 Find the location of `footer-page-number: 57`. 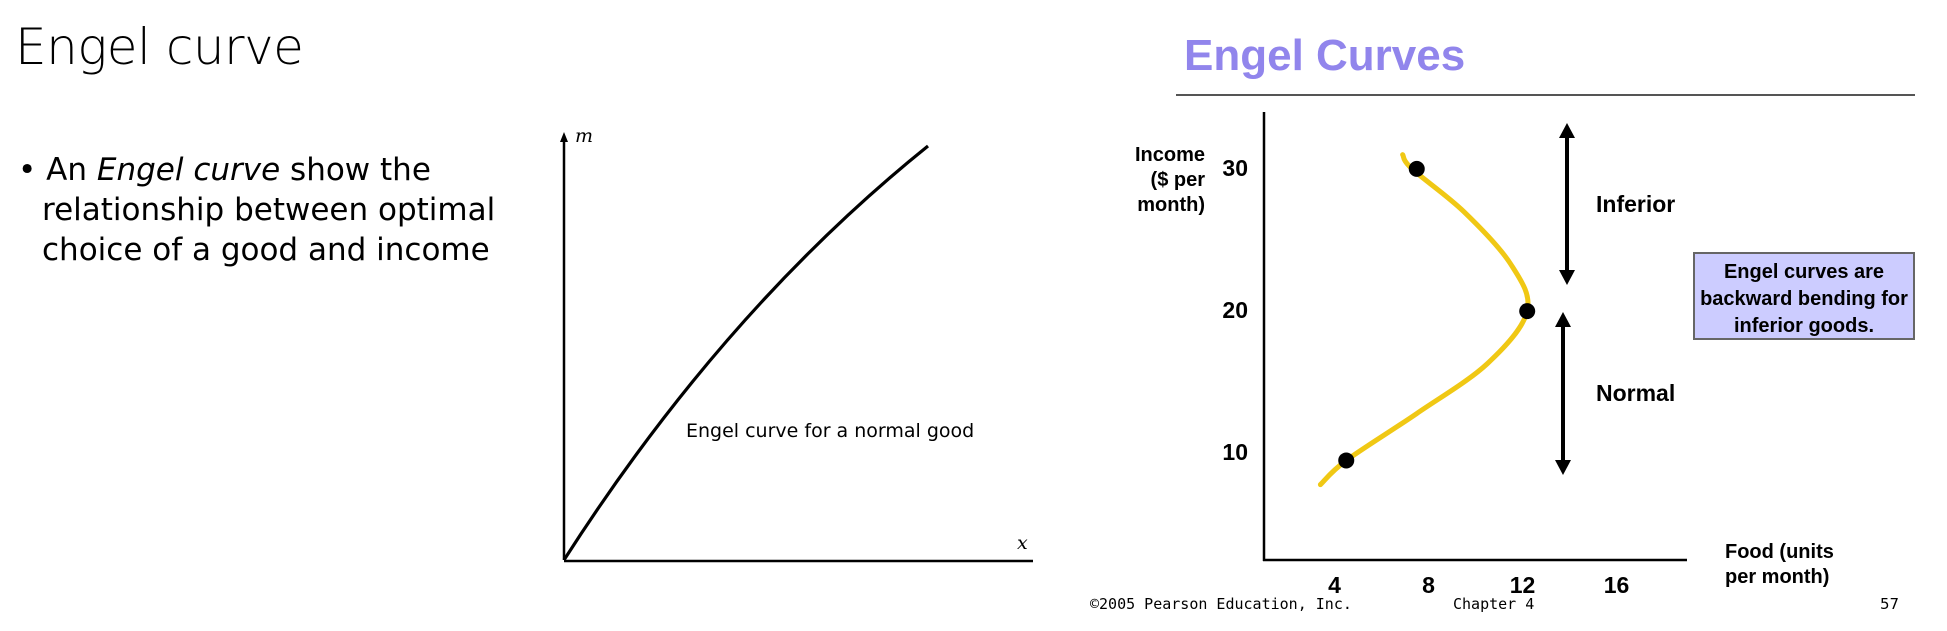

footer-page-number: 57 is located at coordinates (1890, 604).